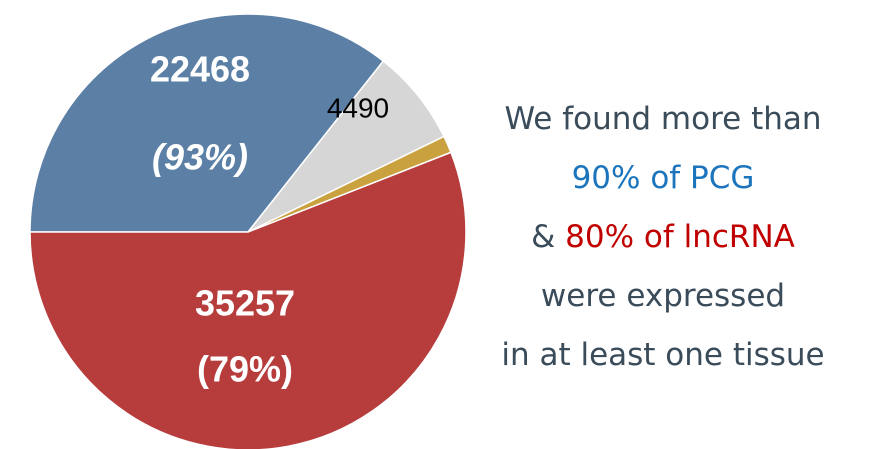 The height and width of the screenshot is (449, 889). I want to click on annotation-text: 90% of PCG, so click(663, 178).